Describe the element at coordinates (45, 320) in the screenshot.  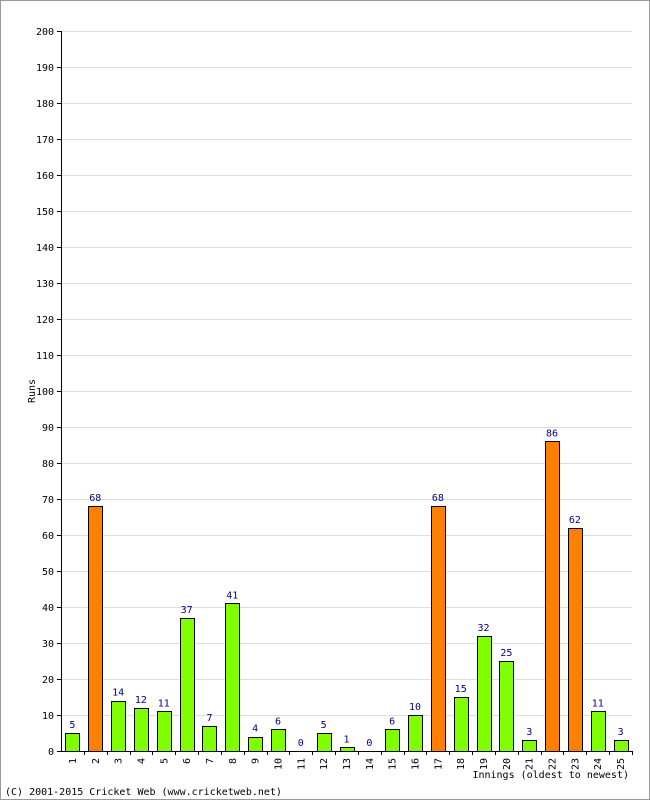
I see `y-tick-label: 120` at that location.